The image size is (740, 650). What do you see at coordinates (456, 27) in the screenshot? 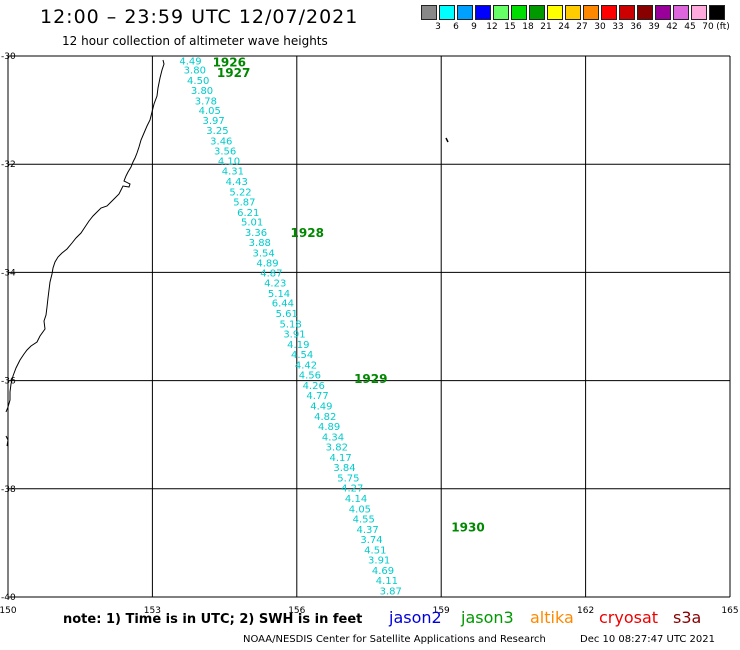
I see `scale-label: 6` at bounding box center [456, 27].